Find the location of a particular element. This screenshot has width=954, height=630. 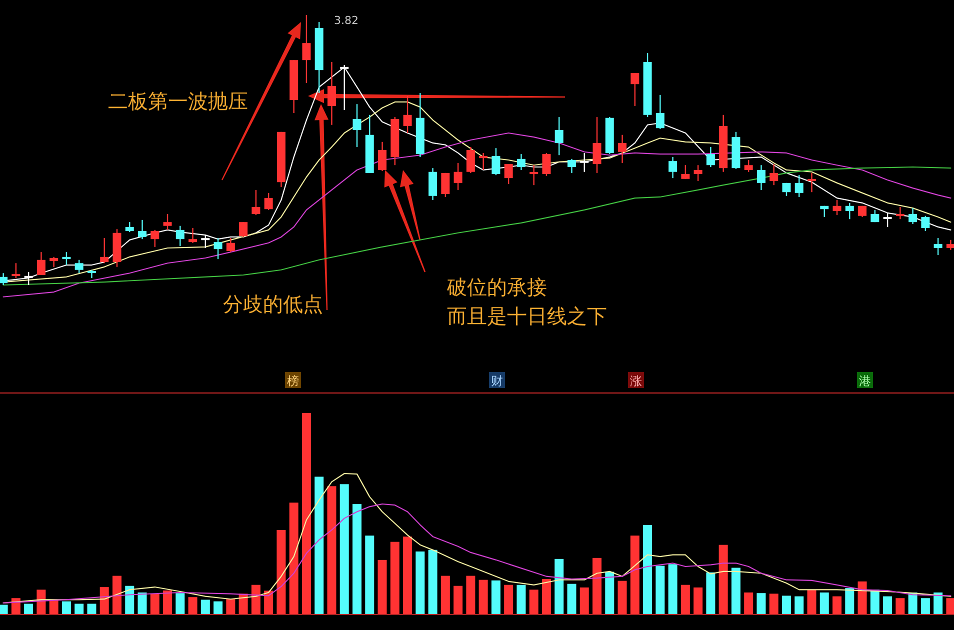

annotation: 二板第一波抛压 is located at coordinates (178, 101).